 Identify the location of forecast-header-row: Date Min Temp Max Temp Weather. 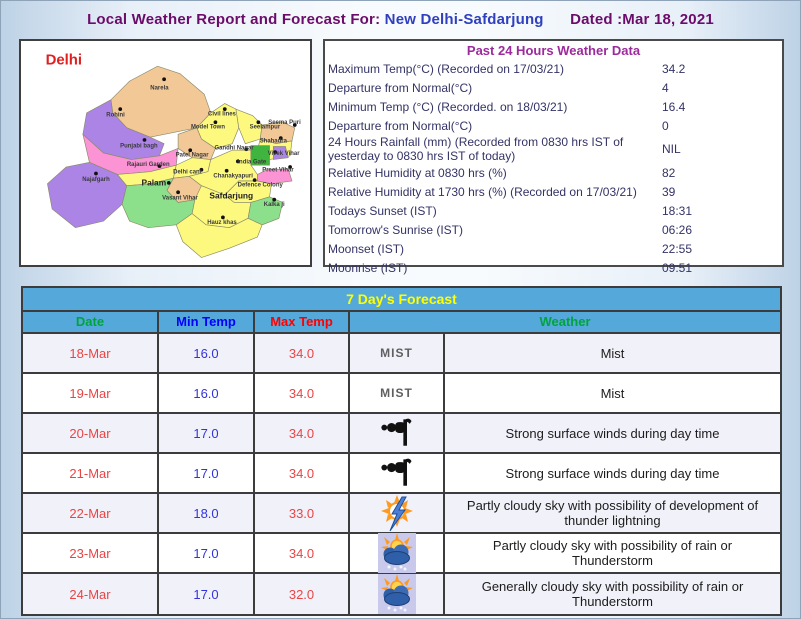
(401, 323).